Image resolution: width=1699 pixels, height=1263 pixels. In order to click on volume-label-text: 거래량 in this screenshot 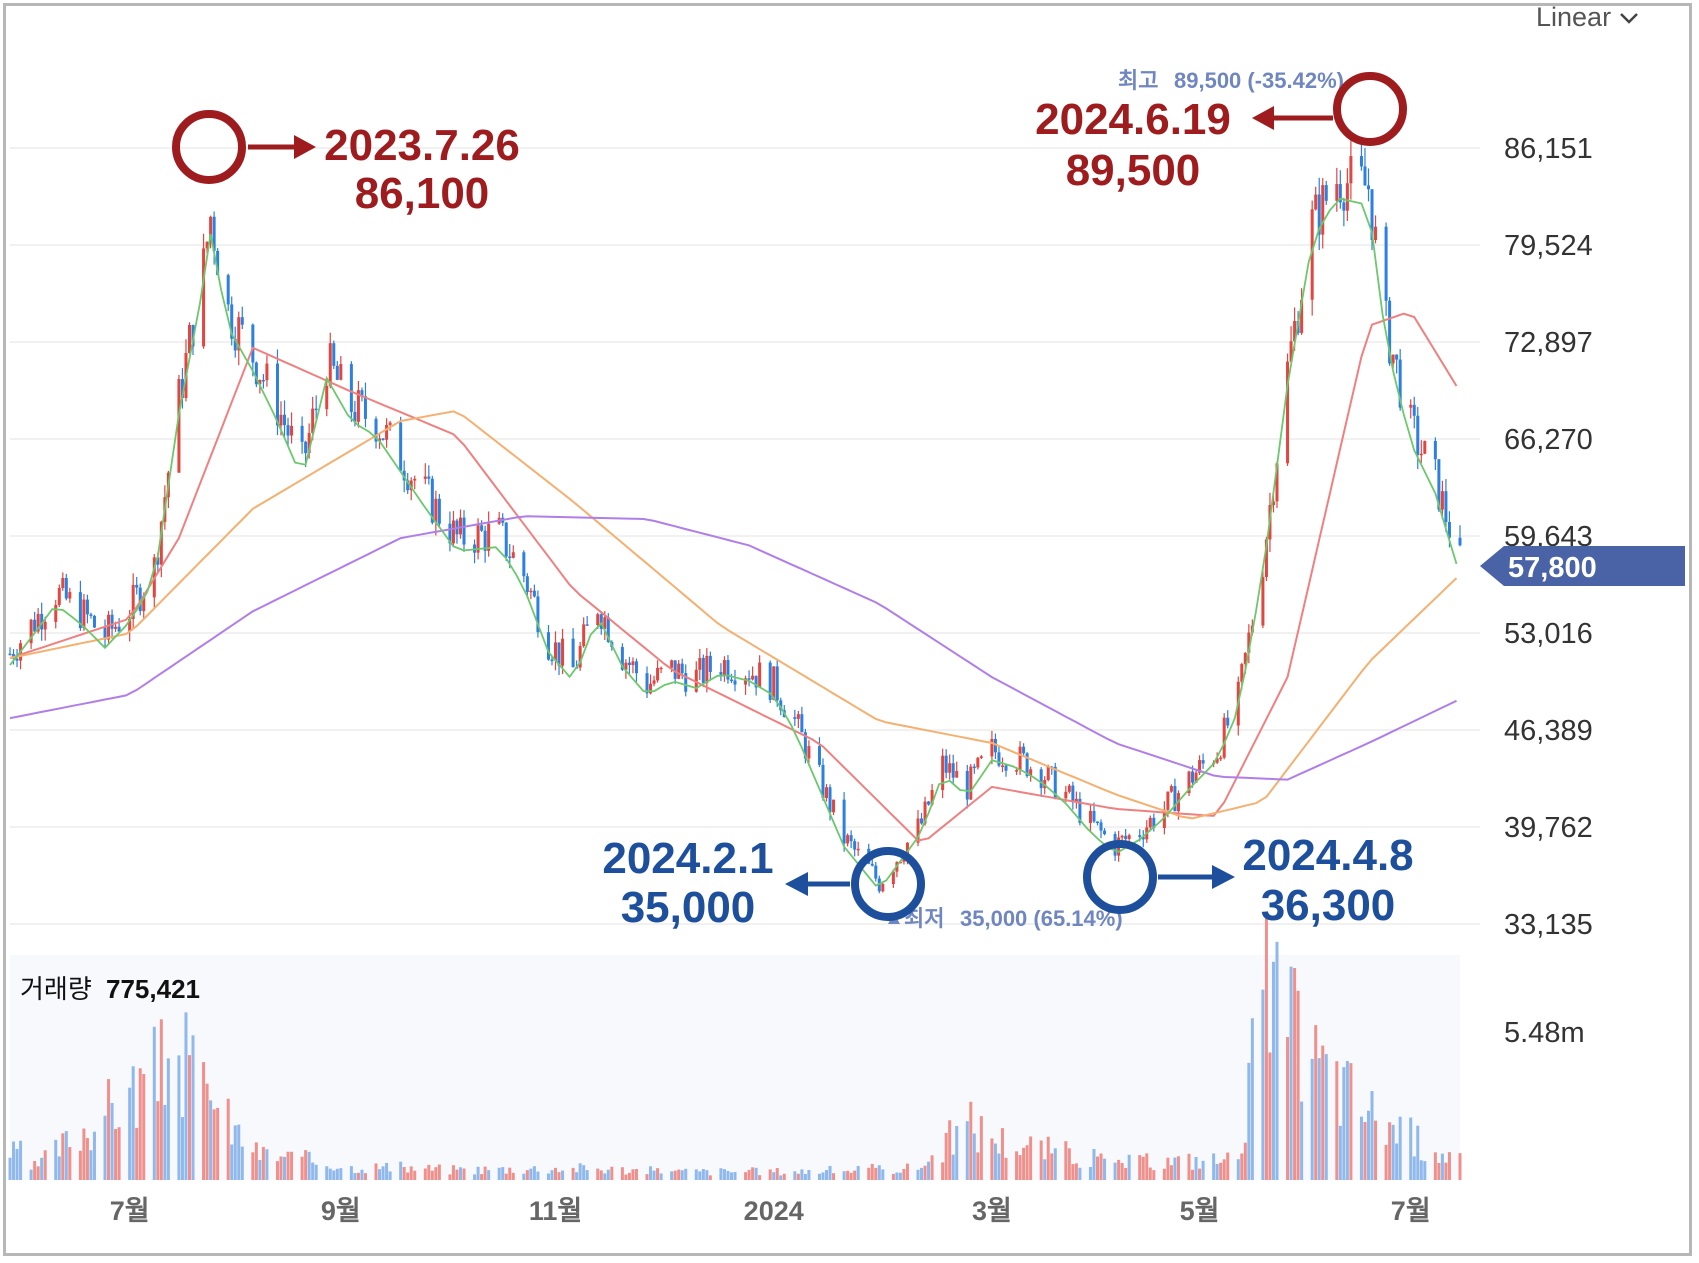, I will do `click(56, 989)`.